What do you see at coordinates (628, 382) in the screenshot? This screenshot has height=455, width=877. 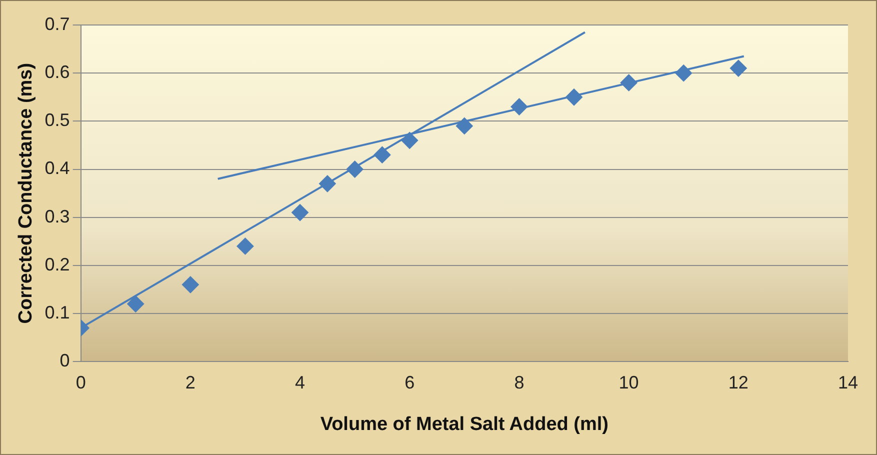 I see `x-tick-label: 10` at bounding box center [628, 382].